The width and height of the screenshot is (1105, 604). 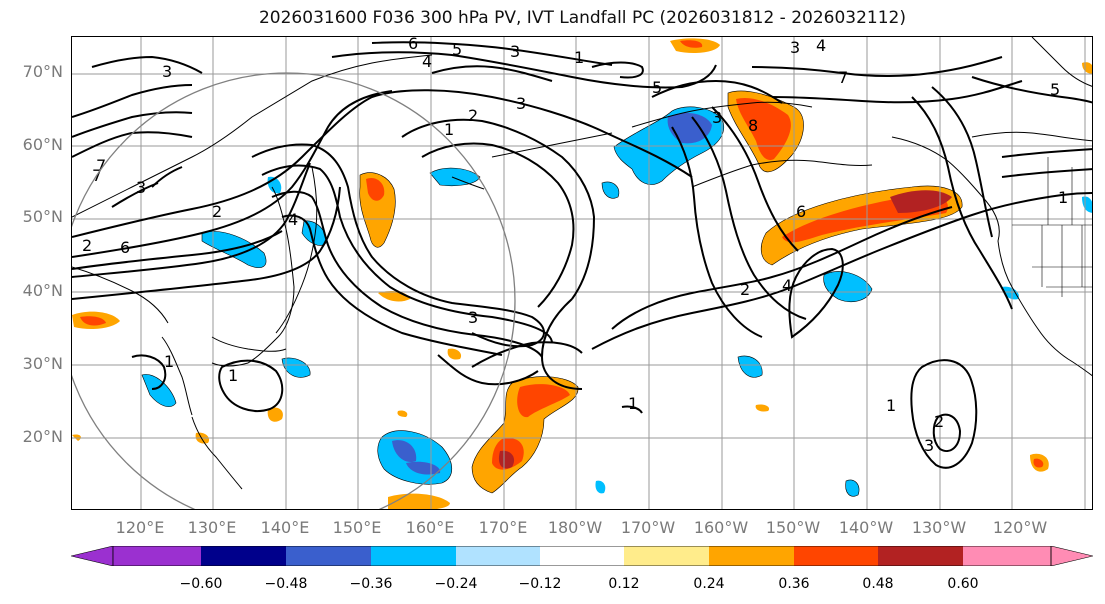 I want to click on lon-label-180w: 180°W, so click(x=575, y=527).